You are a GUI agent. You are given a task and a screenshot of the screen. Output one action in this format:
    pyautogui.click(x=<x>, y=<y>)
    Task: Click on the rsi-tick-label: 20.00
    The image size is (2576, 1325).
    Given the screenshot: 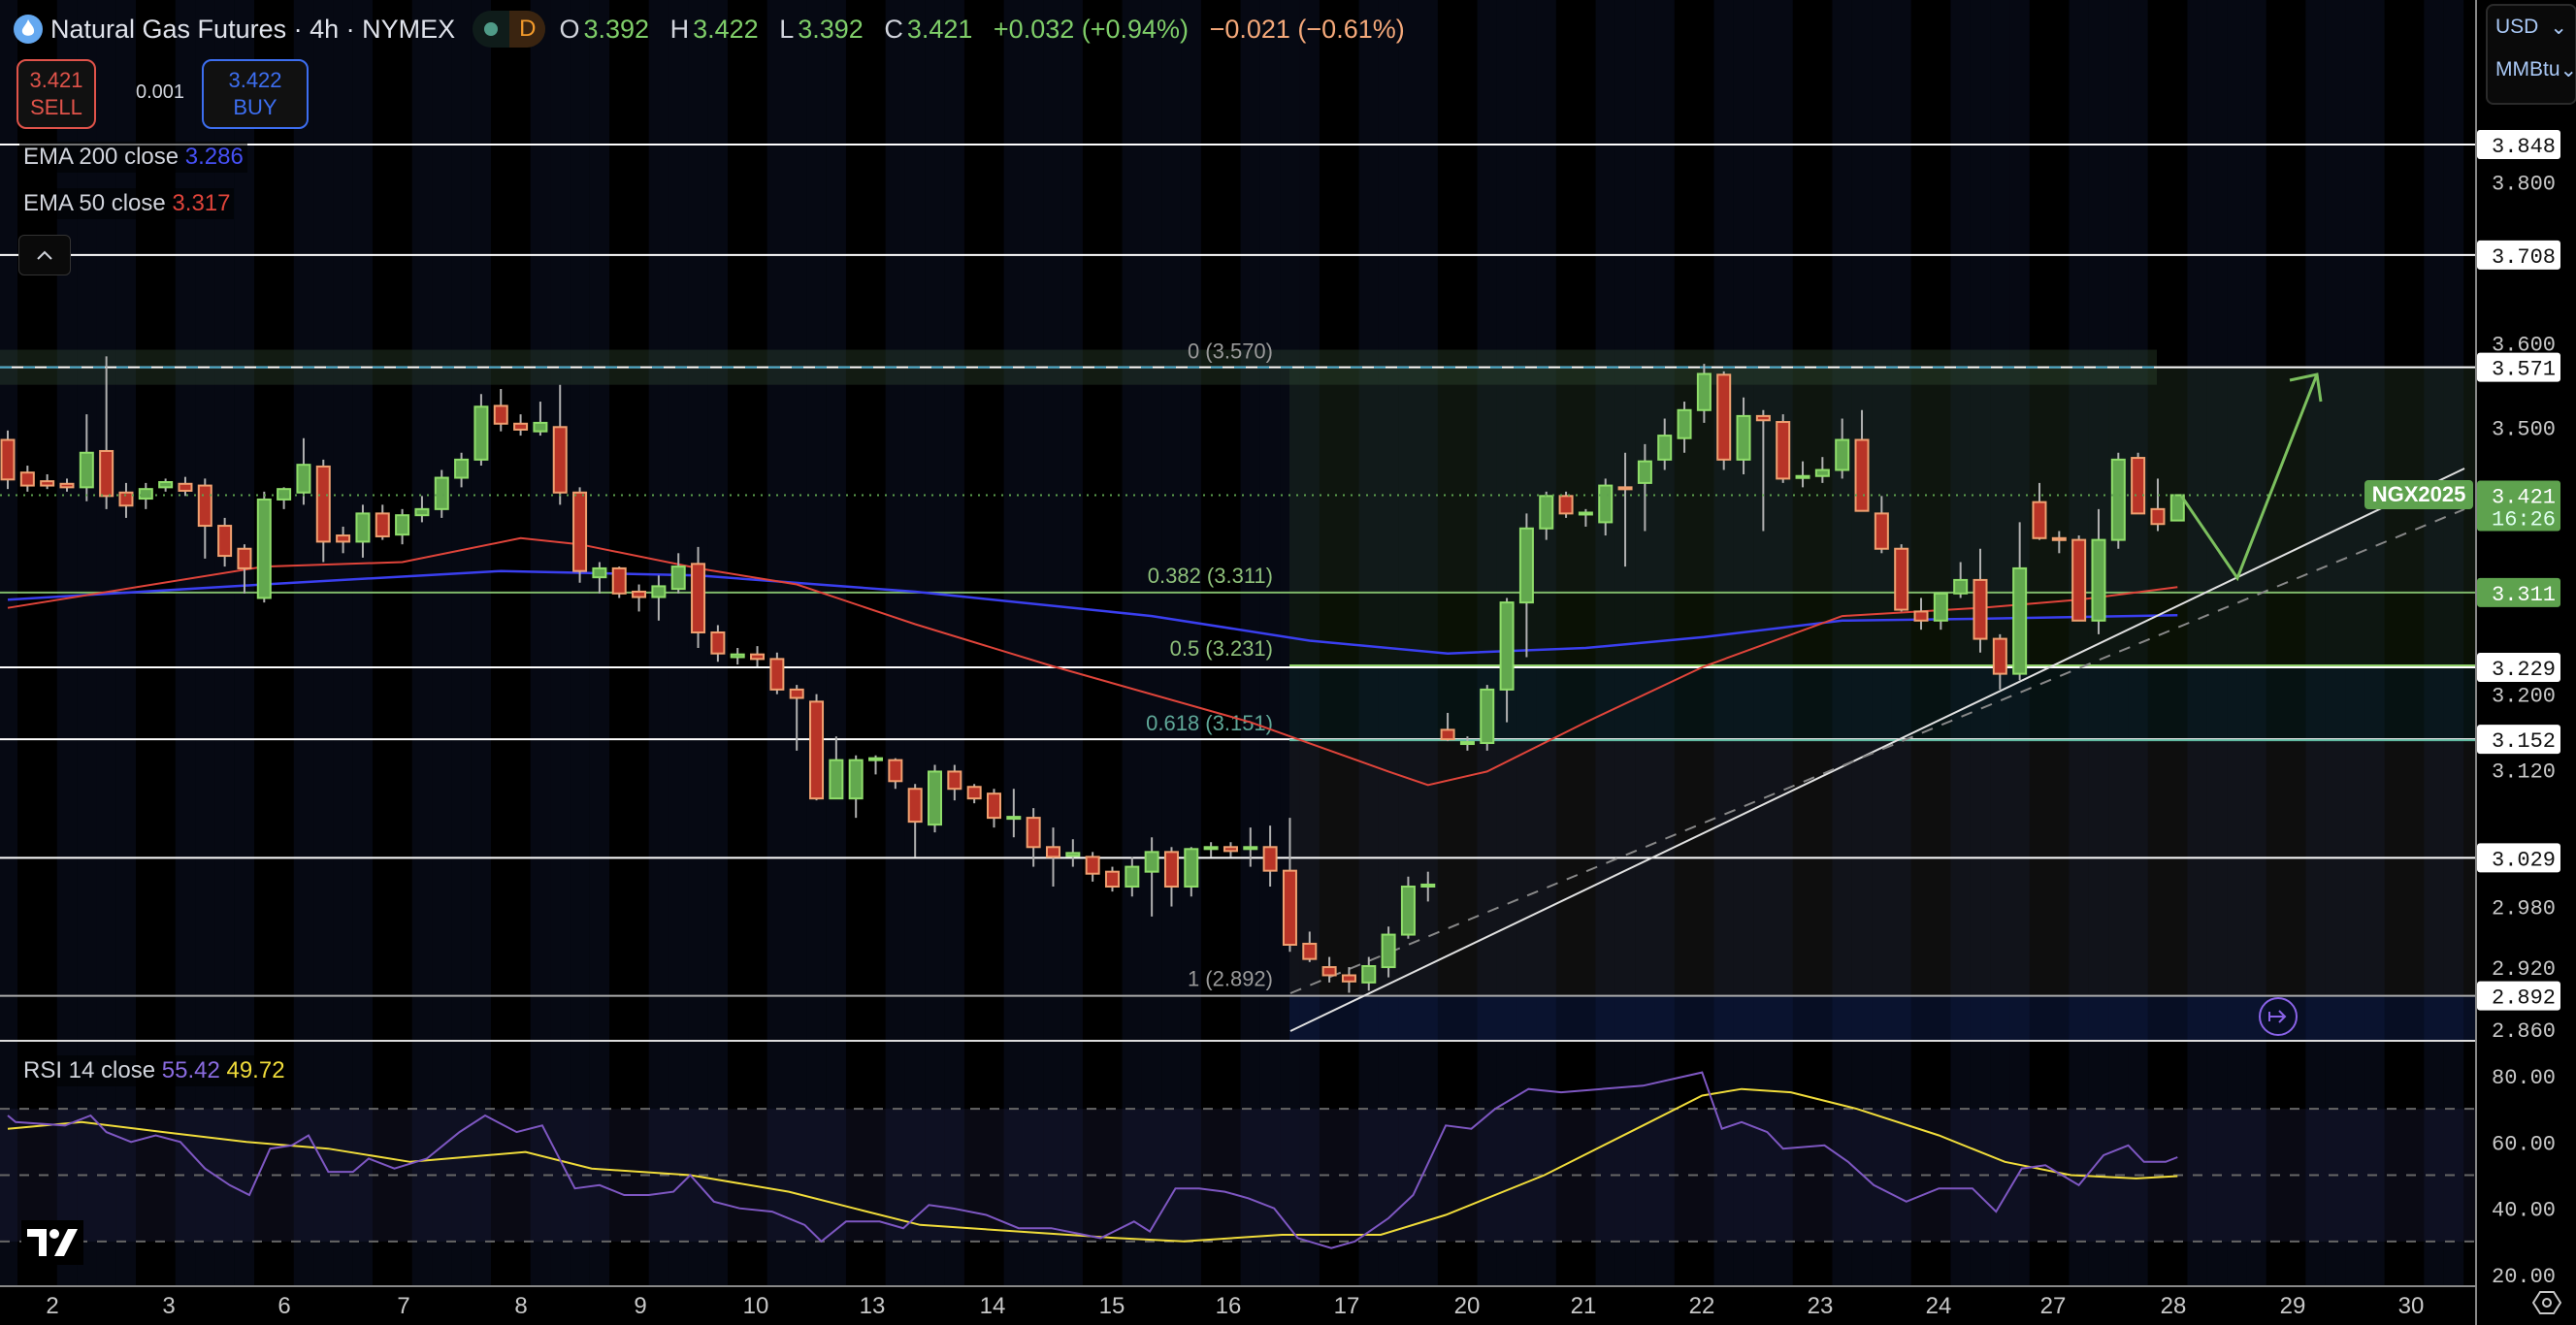 What is the action you would take?
    pyautogui.click(x=2524, y=1277)
    